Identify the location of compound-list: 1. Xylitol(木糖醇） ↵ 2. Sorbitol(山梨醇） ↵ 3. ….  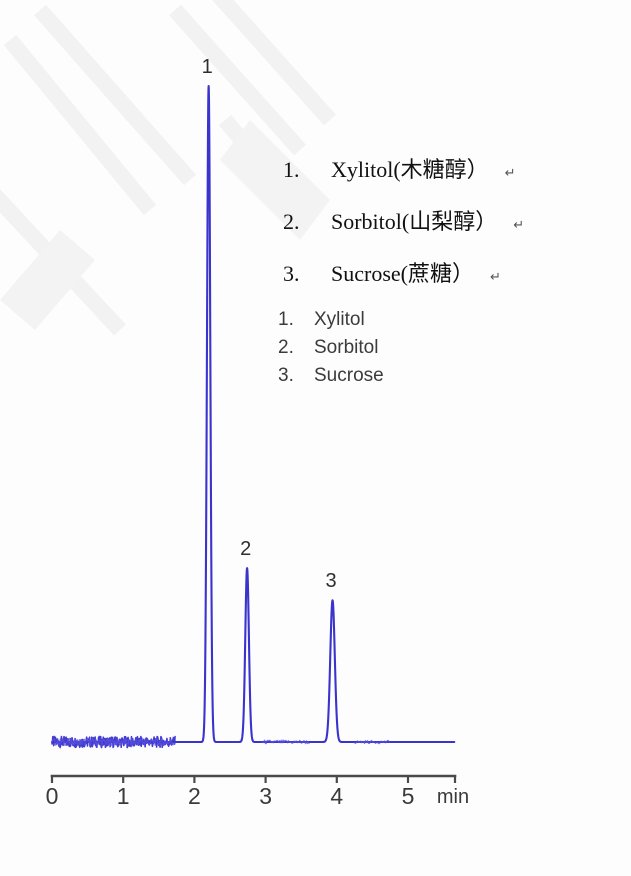
(403, 230).